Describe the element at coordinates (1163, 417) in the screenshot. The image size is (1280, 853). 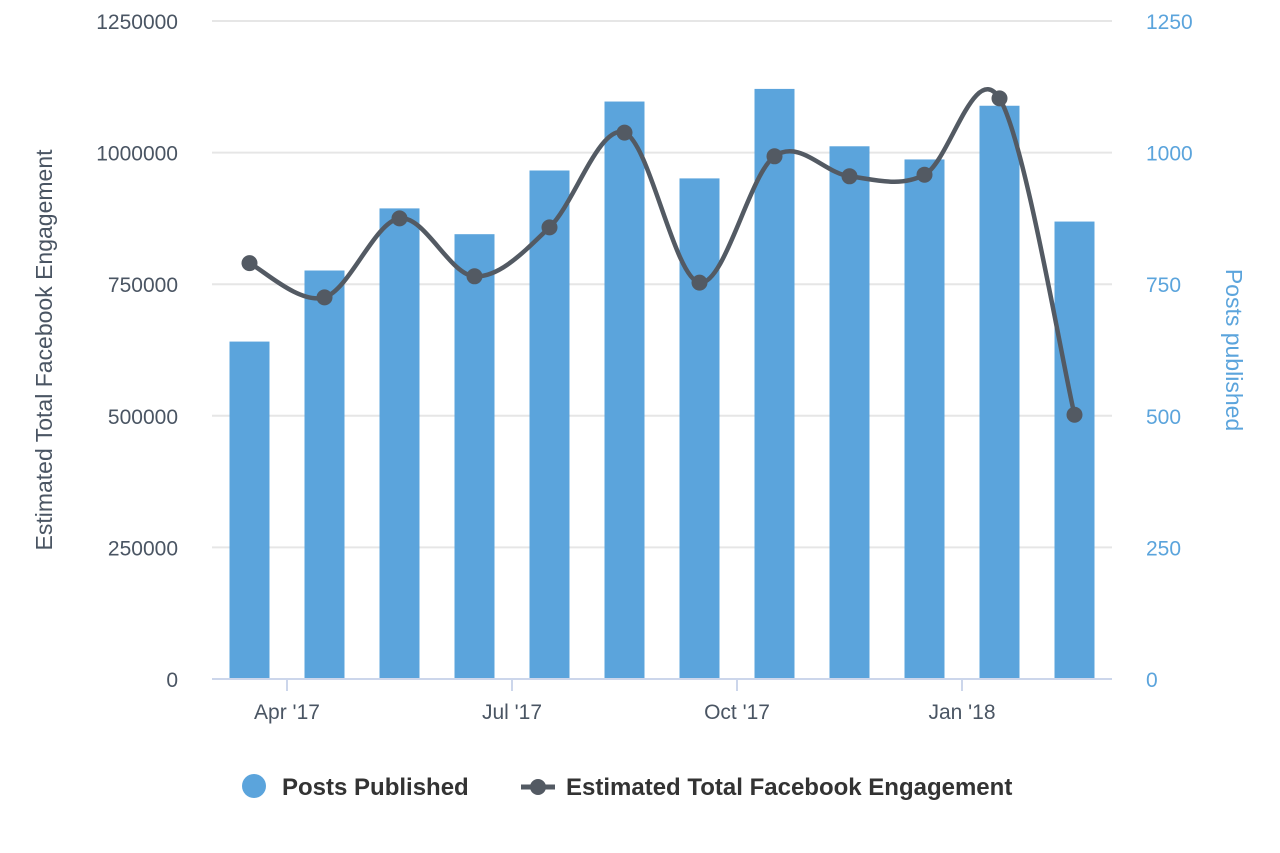
I see `y-right-tick-label: 500` at that location.